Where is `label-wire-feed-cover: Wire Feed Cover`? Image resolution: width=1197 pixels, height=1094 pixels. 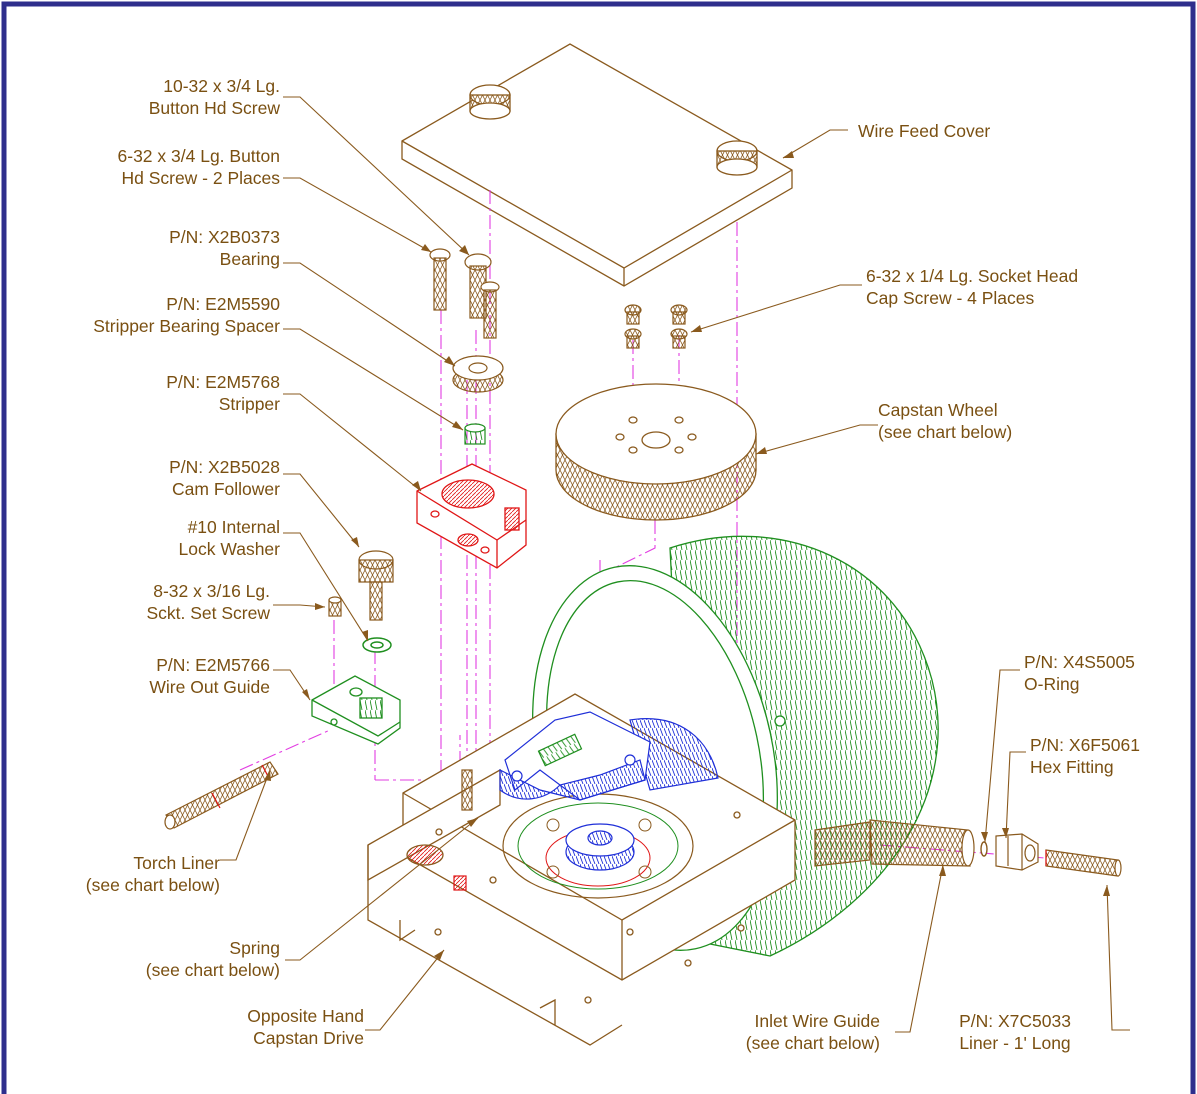
label-wire-feed-cover: Wire Feed Cover is located at coordinates (958, 131).